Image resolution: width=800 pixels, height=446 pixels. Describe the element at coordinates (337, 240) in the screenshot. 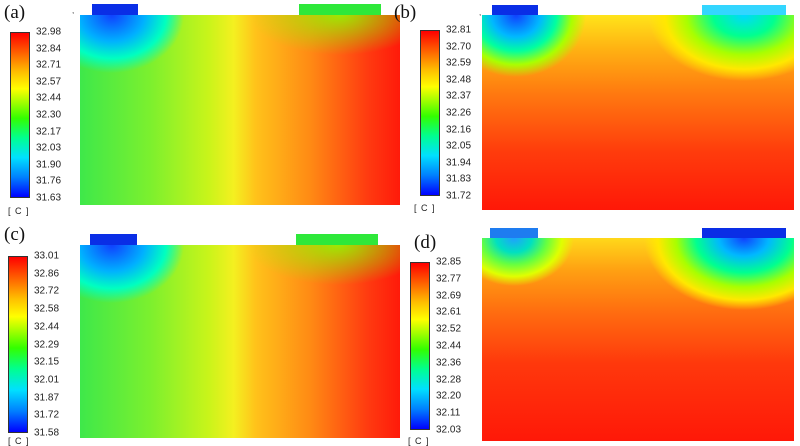

I see `panel-c-right-tab` at that location.